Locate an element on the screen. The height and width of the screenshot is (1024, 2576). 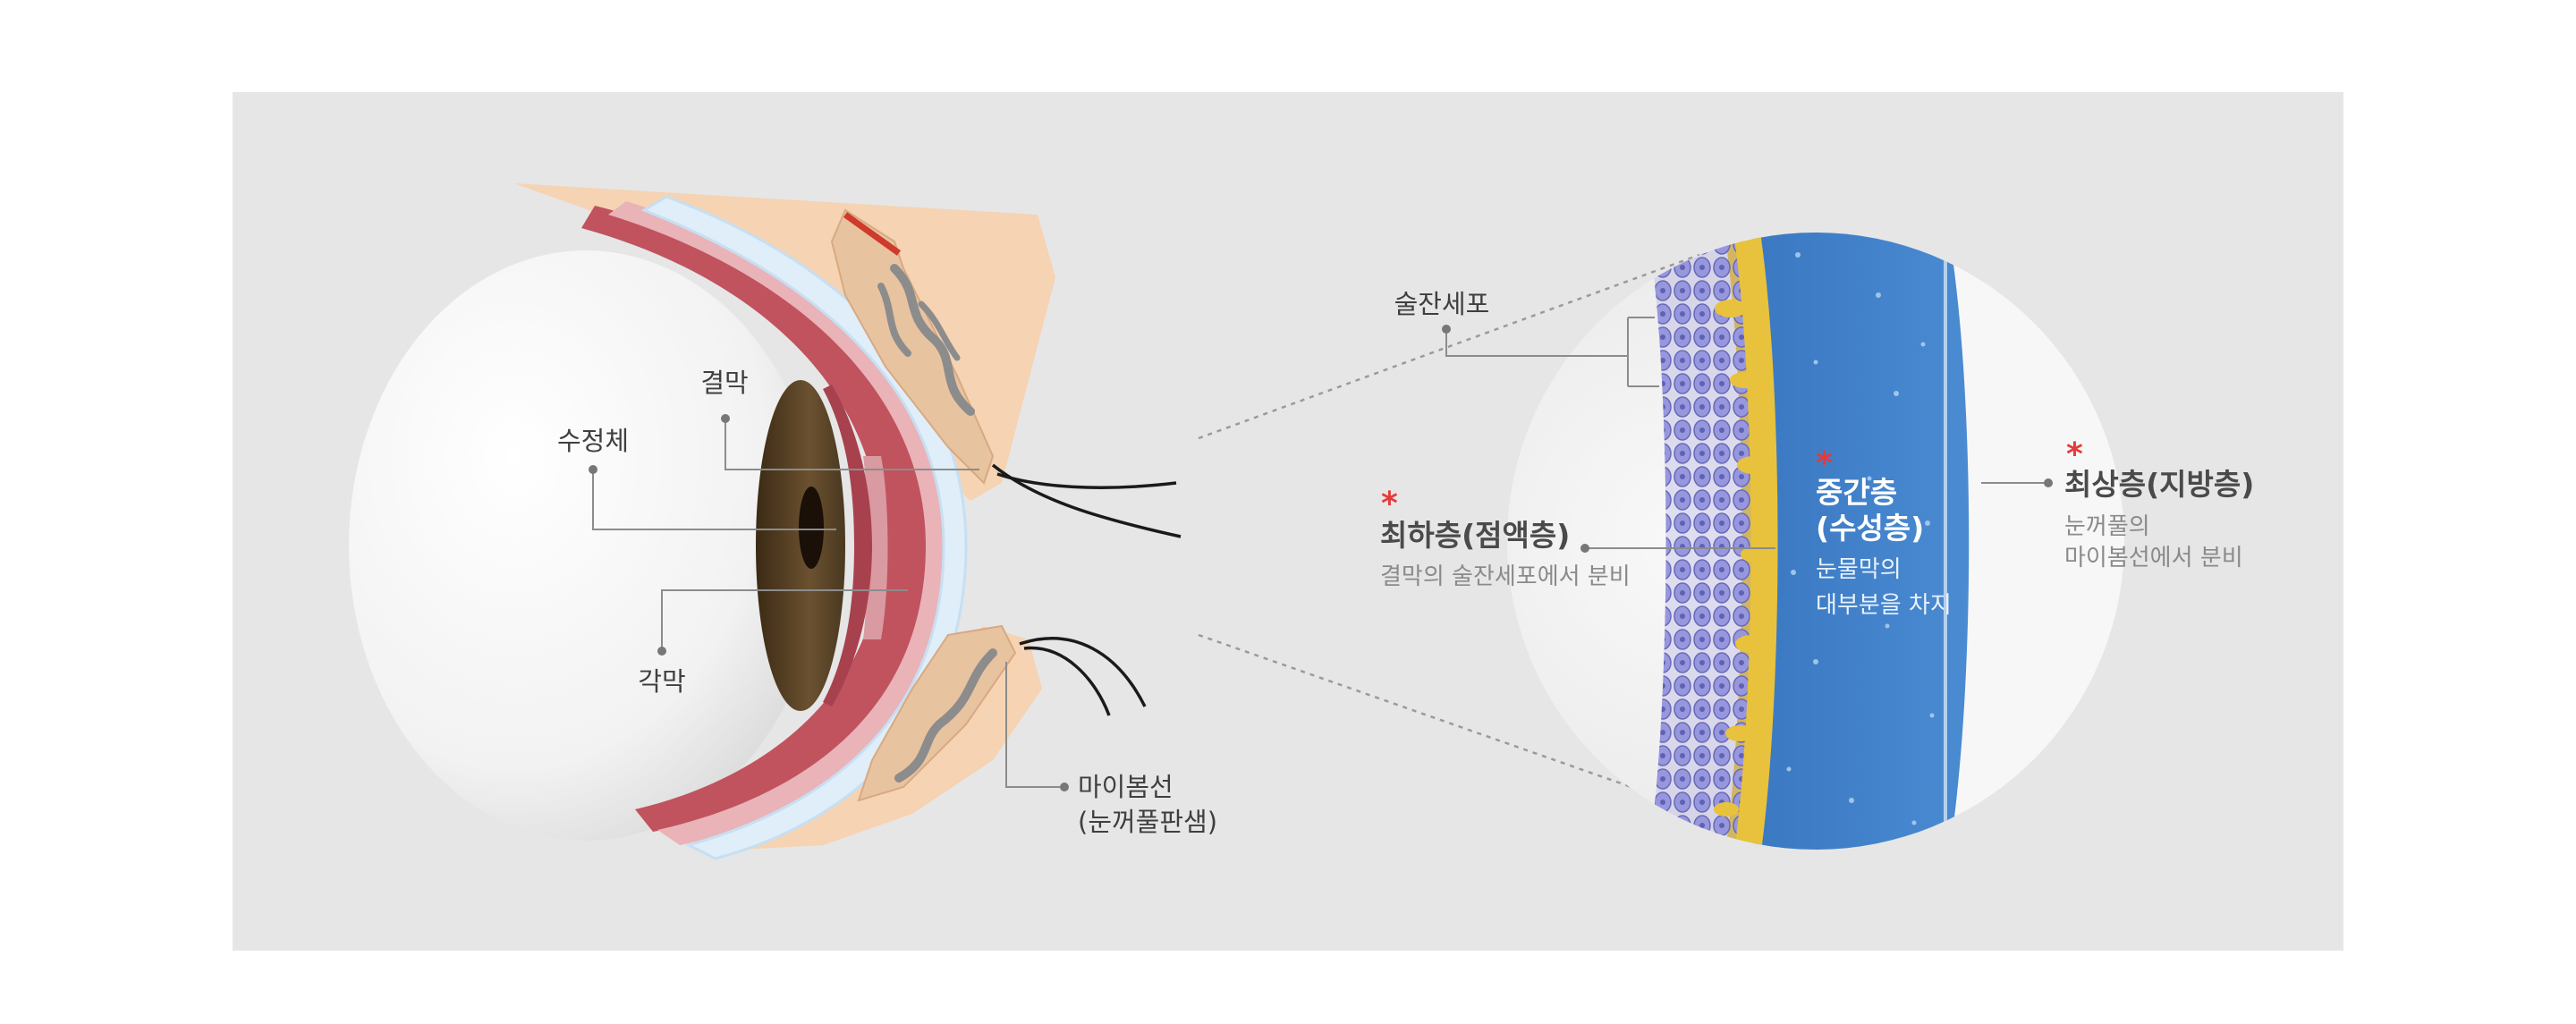
meibomian-duct-upper is located at coordinates (932, 340).